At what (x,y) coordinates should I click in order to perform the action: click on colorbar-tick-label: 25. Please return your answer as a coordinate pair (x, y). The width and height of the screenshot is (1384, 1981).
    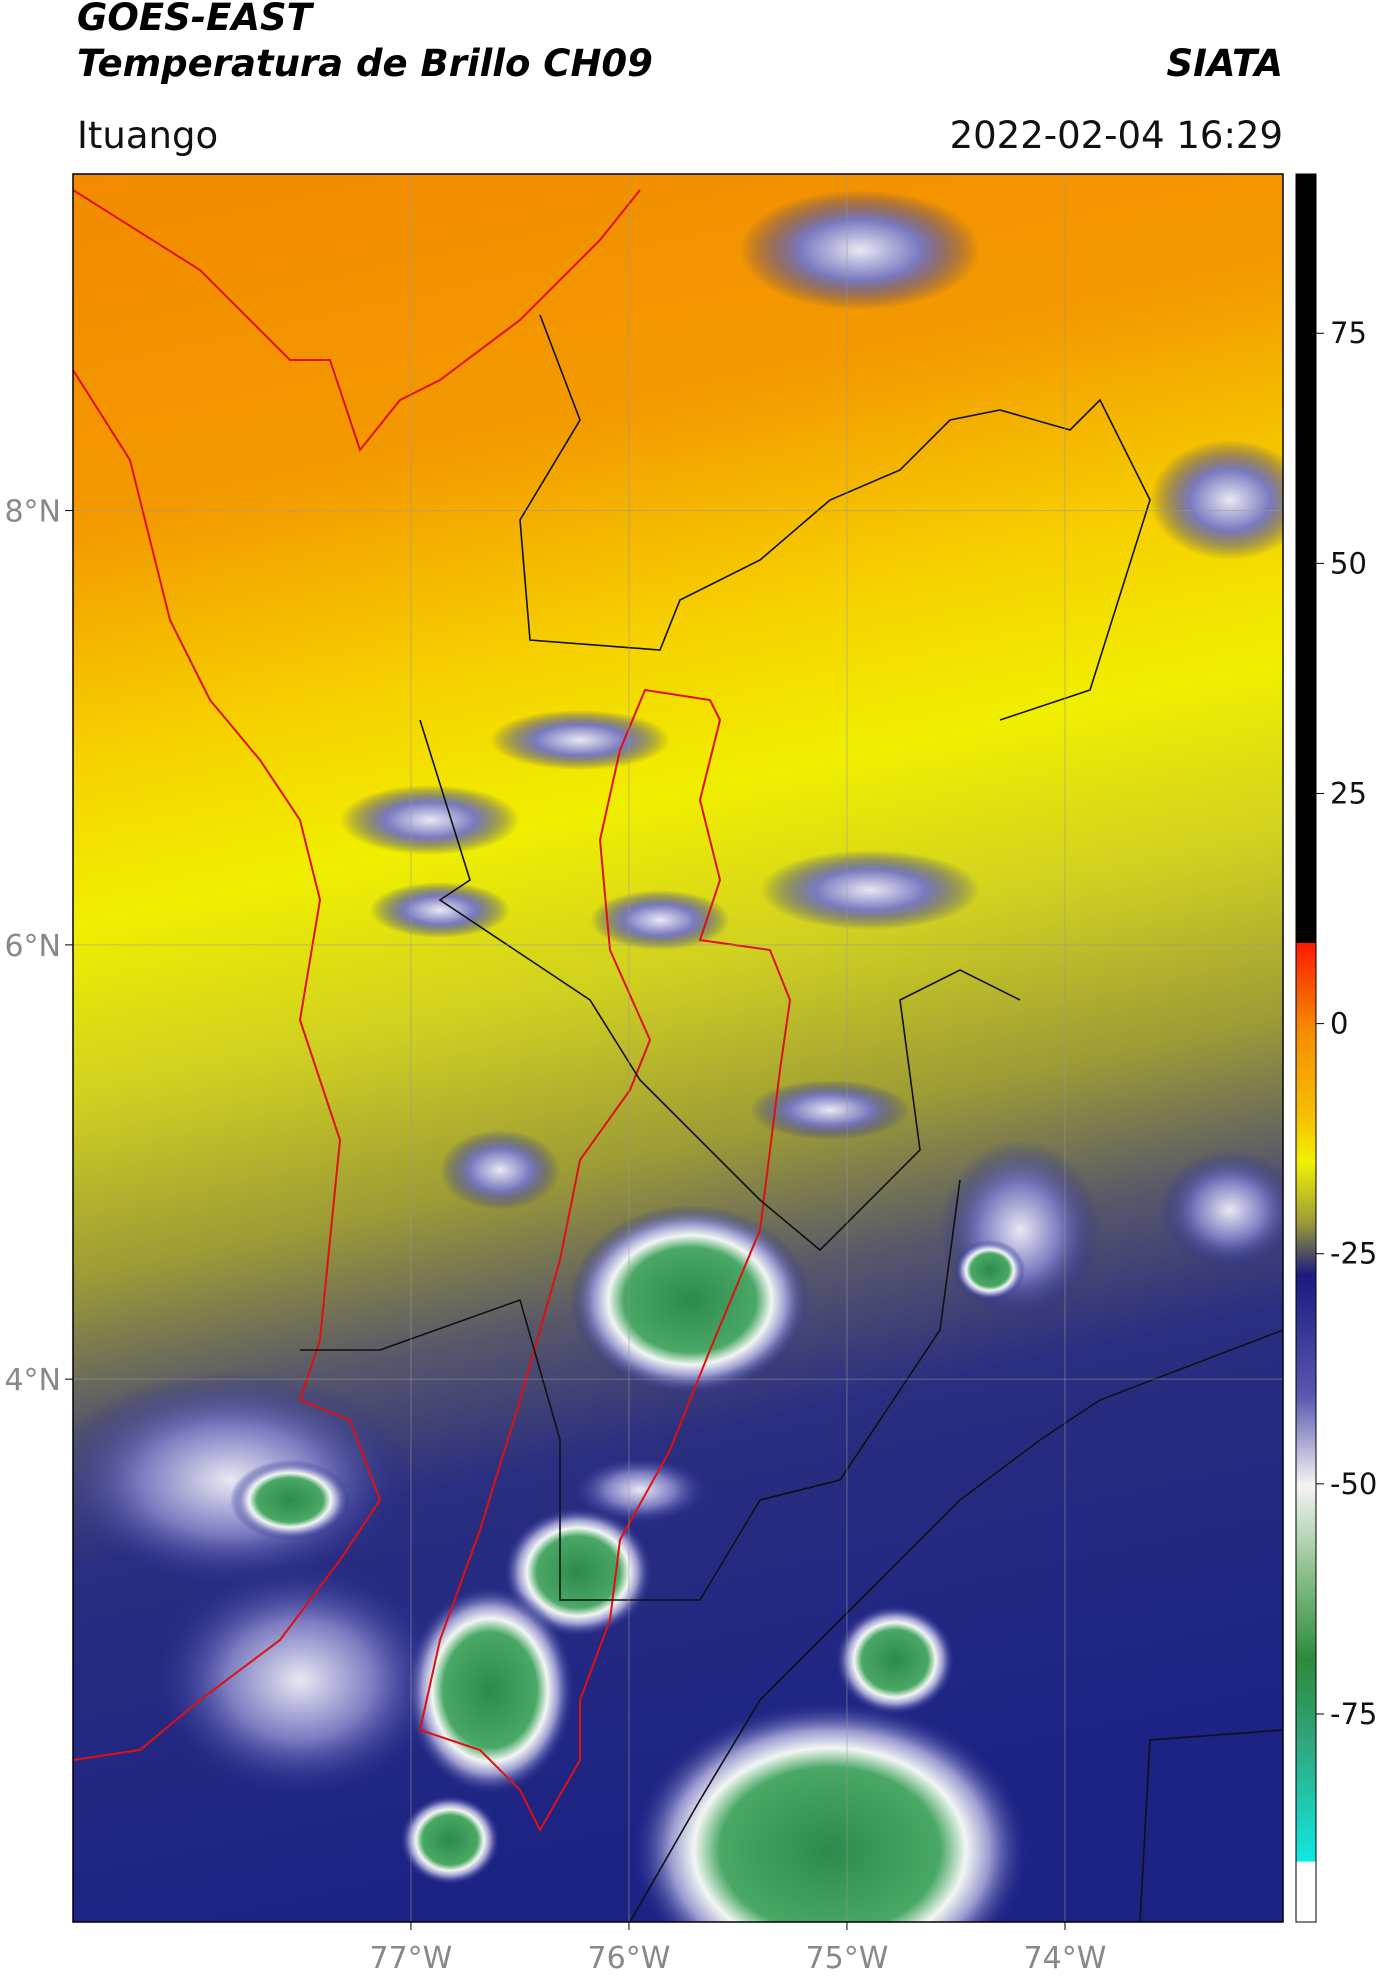
    Looking at the image, I should click on (1348, 793).